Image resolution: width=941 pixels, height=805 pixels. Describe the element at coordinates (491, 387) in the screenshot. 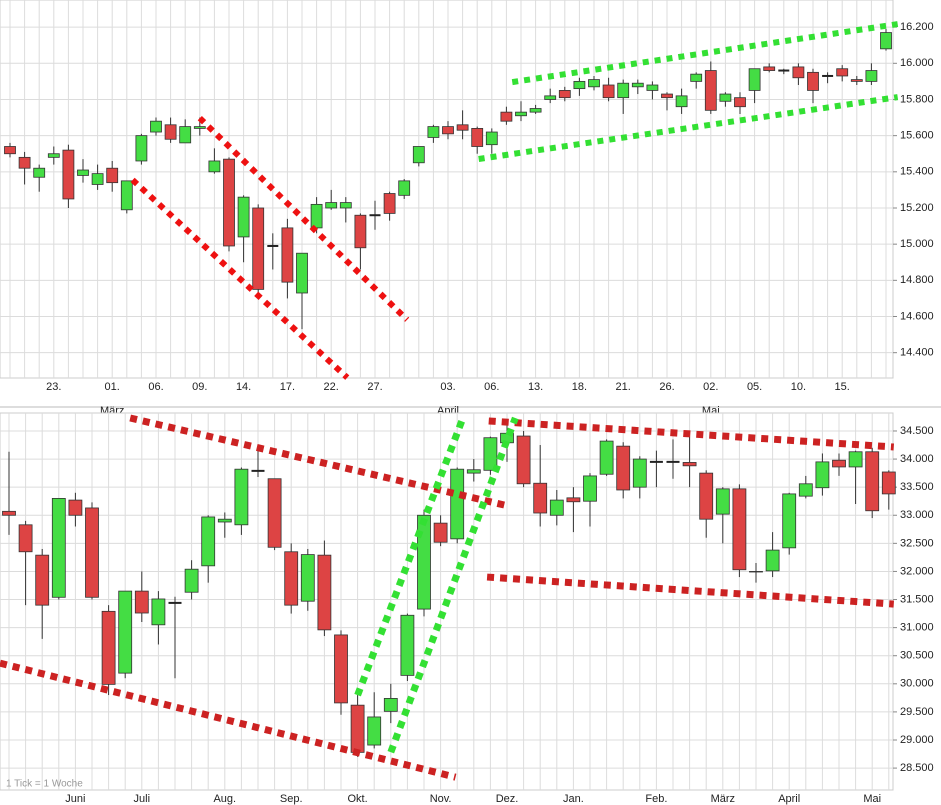

I see `x-tick-label: 06.` at that location.